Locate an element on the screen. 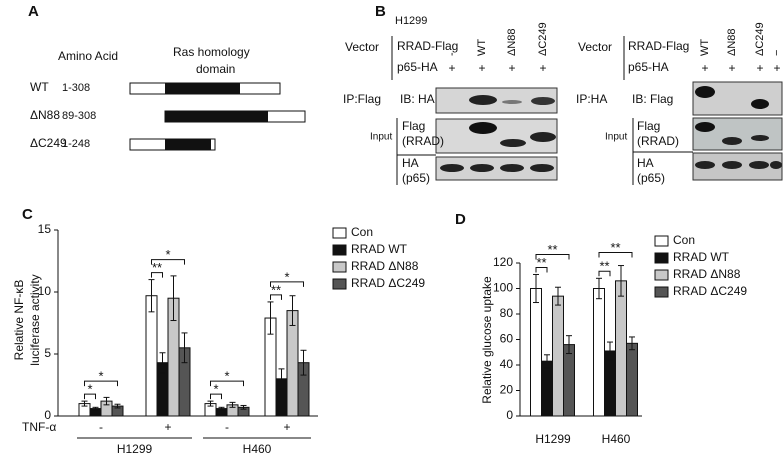 This screenshot has width=783, height=454. x-tick-label: H460 is located at coordinates (616, 439).